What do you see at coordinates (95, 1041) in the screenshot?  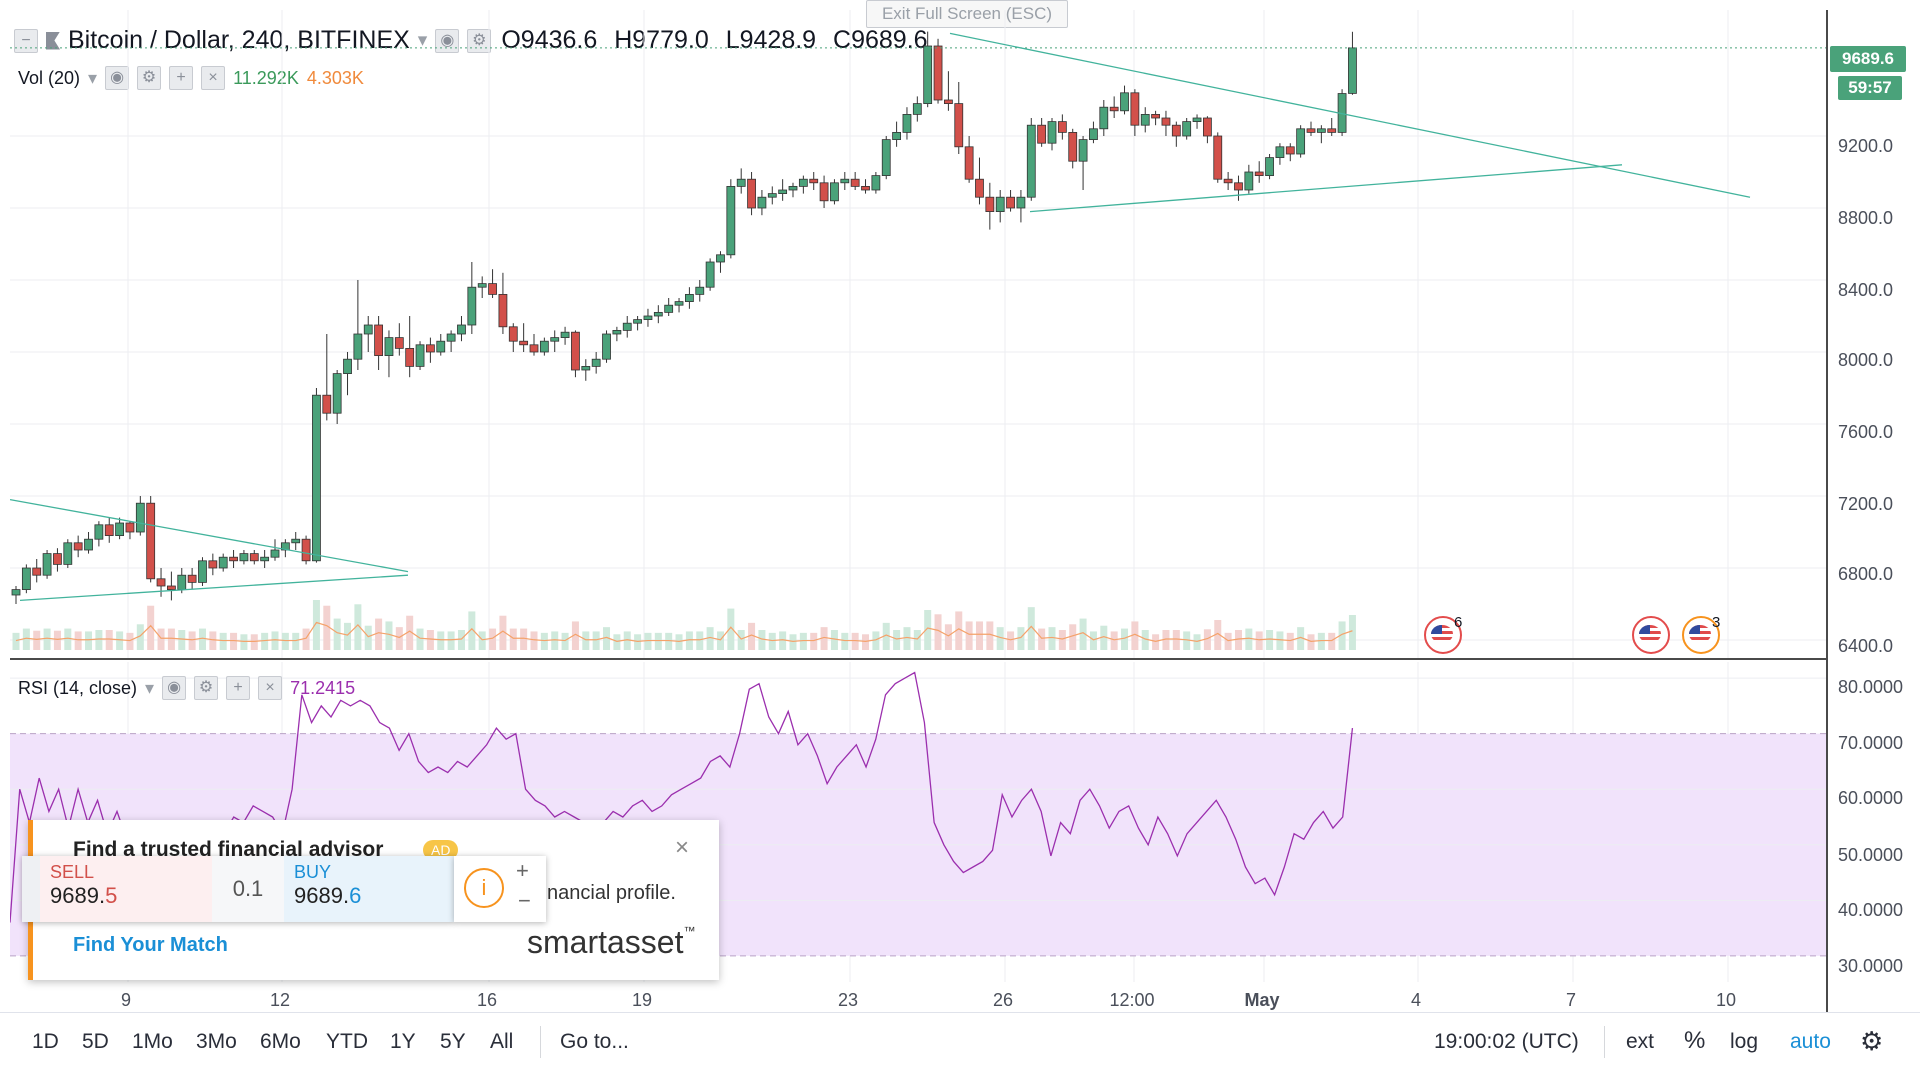 I see `range-5d-button: 5D` at bounding box center [95, 1041].